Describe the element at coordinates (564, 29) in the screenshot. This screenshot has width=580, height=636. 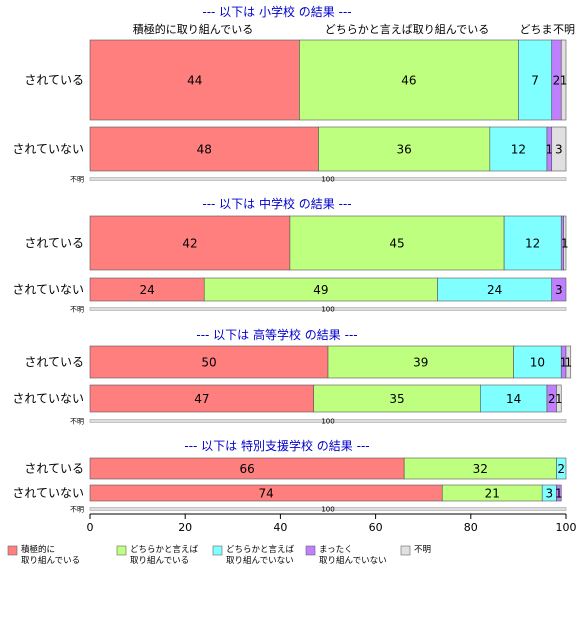
I see `top-column-label: 不明` at that location.